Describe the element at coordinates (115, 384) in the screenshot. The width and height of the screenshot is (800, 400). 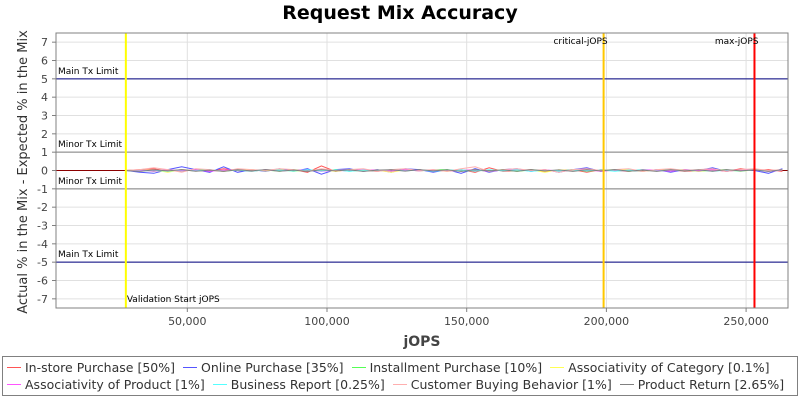
I see `legend-label: Associativity of Product [1%]` at that location.